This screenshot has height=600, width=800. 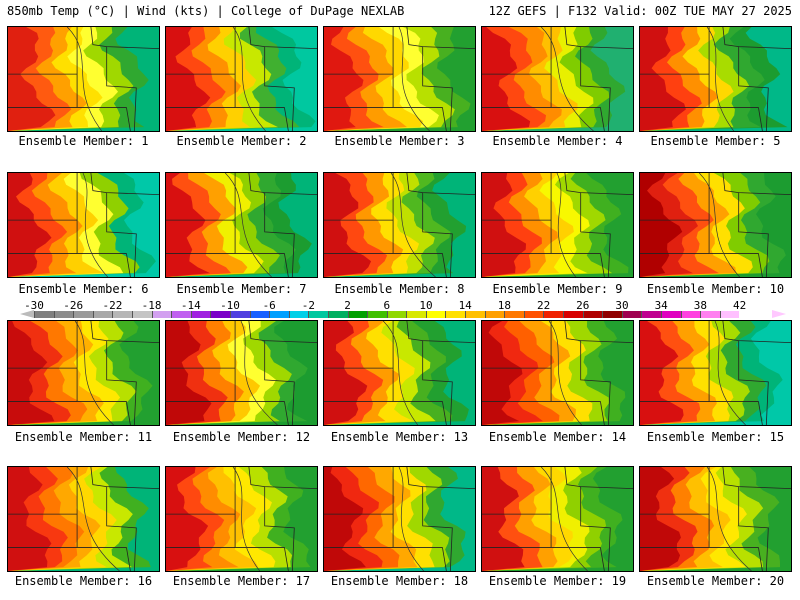 I want to click on ensemble-member-label: Ensemble Member: 18, so click(x=399, y=581).